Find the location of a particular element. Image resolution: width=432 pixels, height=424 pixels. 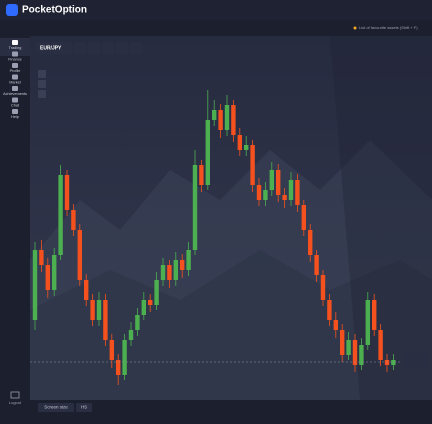

nav-label: Profile is located at coordinates (15, 71).